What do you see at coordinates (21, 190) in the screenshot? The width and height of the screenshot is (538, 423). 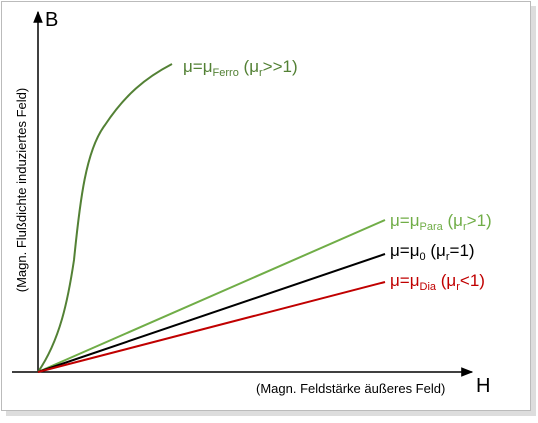 I see `y-label: (Magn. Flußdichte induziertes Feld)` at bounding box center [21, 190].